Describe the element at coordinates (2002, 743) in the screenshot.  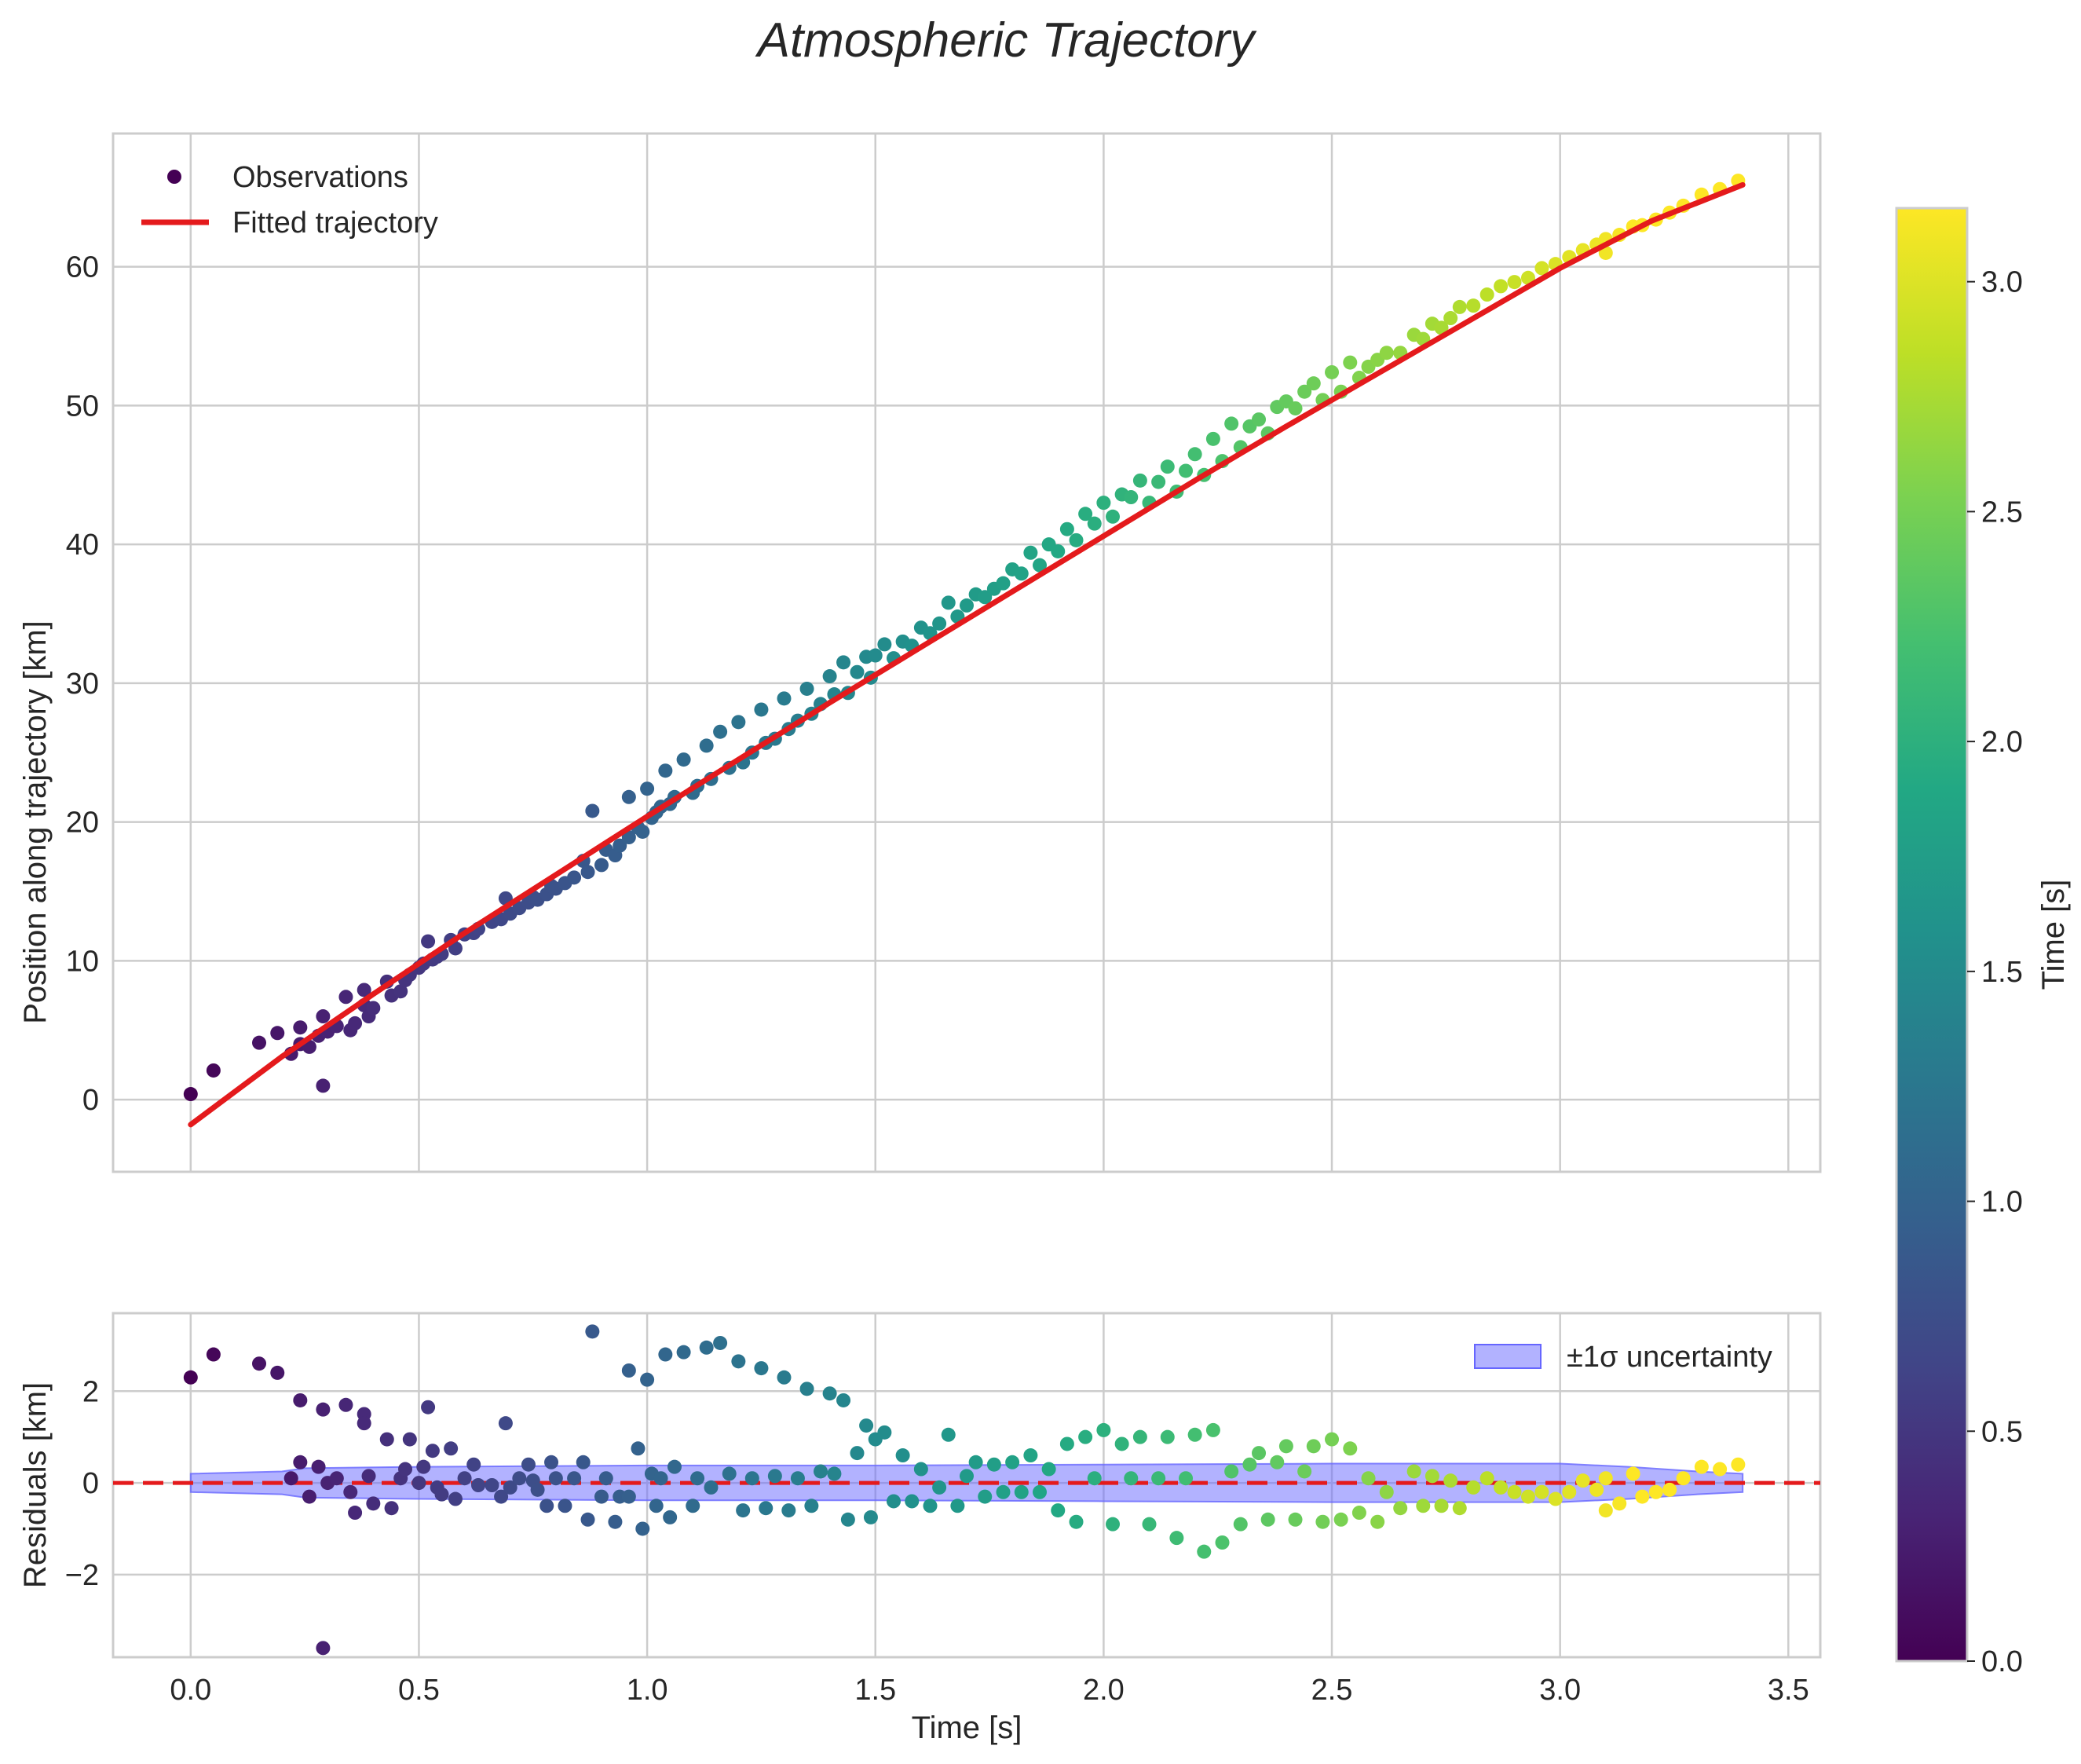
I see `colorbar-tick-label: 2.0` at that location.